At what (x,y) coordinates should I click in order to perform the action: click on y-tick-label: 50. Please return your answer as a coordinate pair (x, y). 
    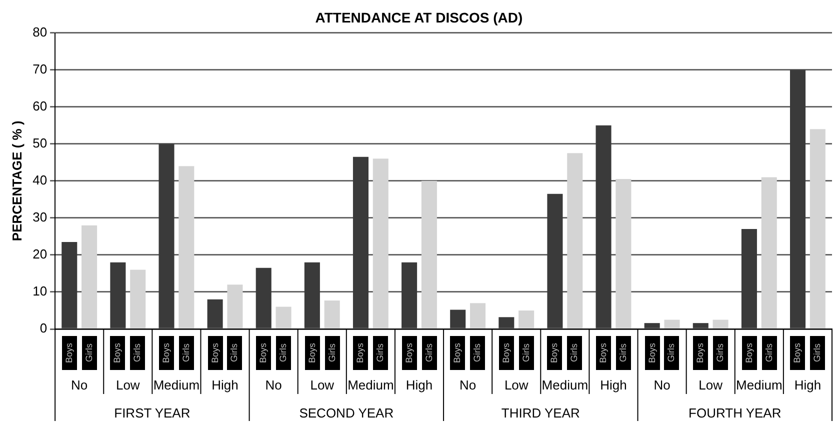
    Looking at the image, I should click on (40, 142).